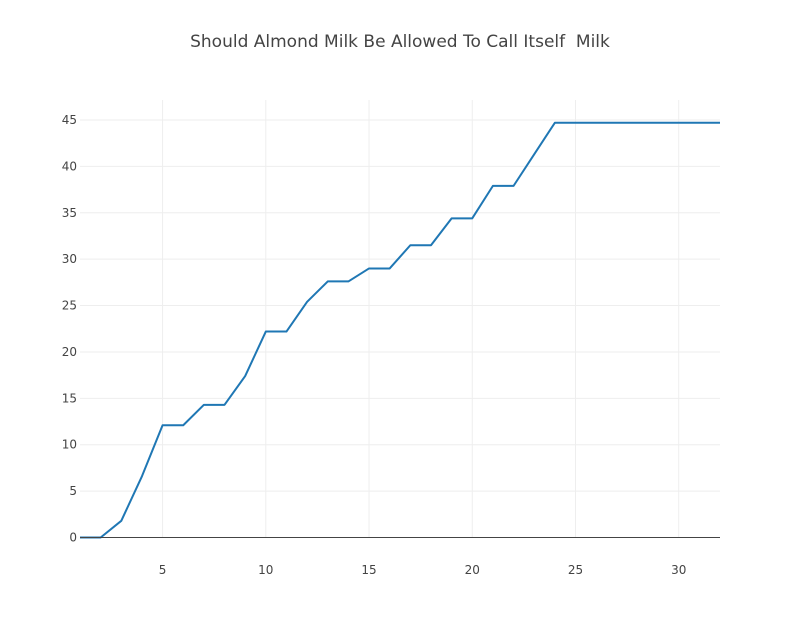 This screenshot has height=640, width=800. I want to click on y-tick-label: 5, so click(73, 491).